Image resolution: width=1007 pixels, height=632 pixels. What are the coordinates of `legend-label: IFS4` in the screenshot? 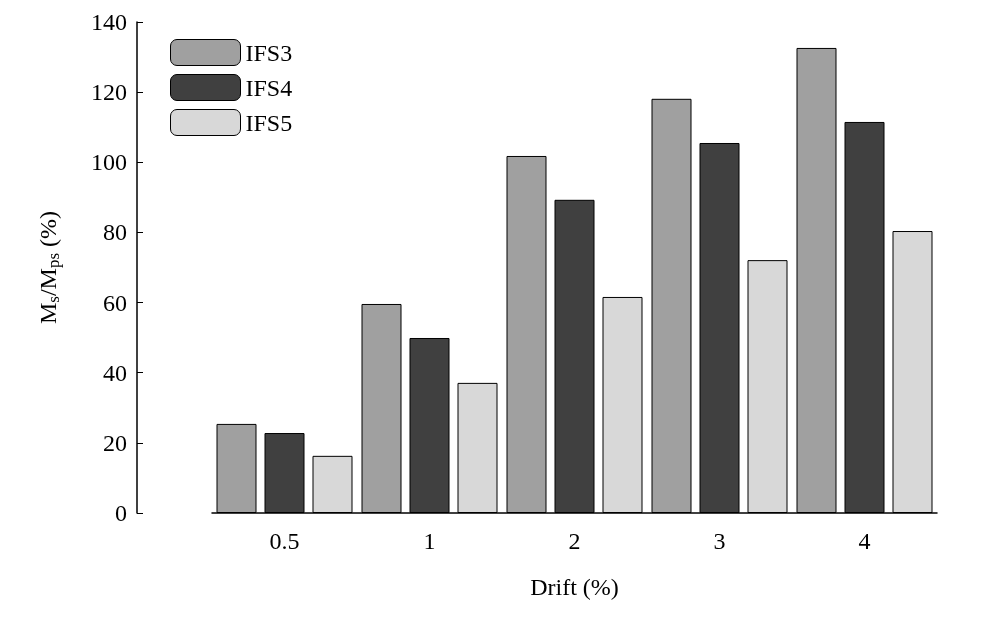 It's located at (269, 87).